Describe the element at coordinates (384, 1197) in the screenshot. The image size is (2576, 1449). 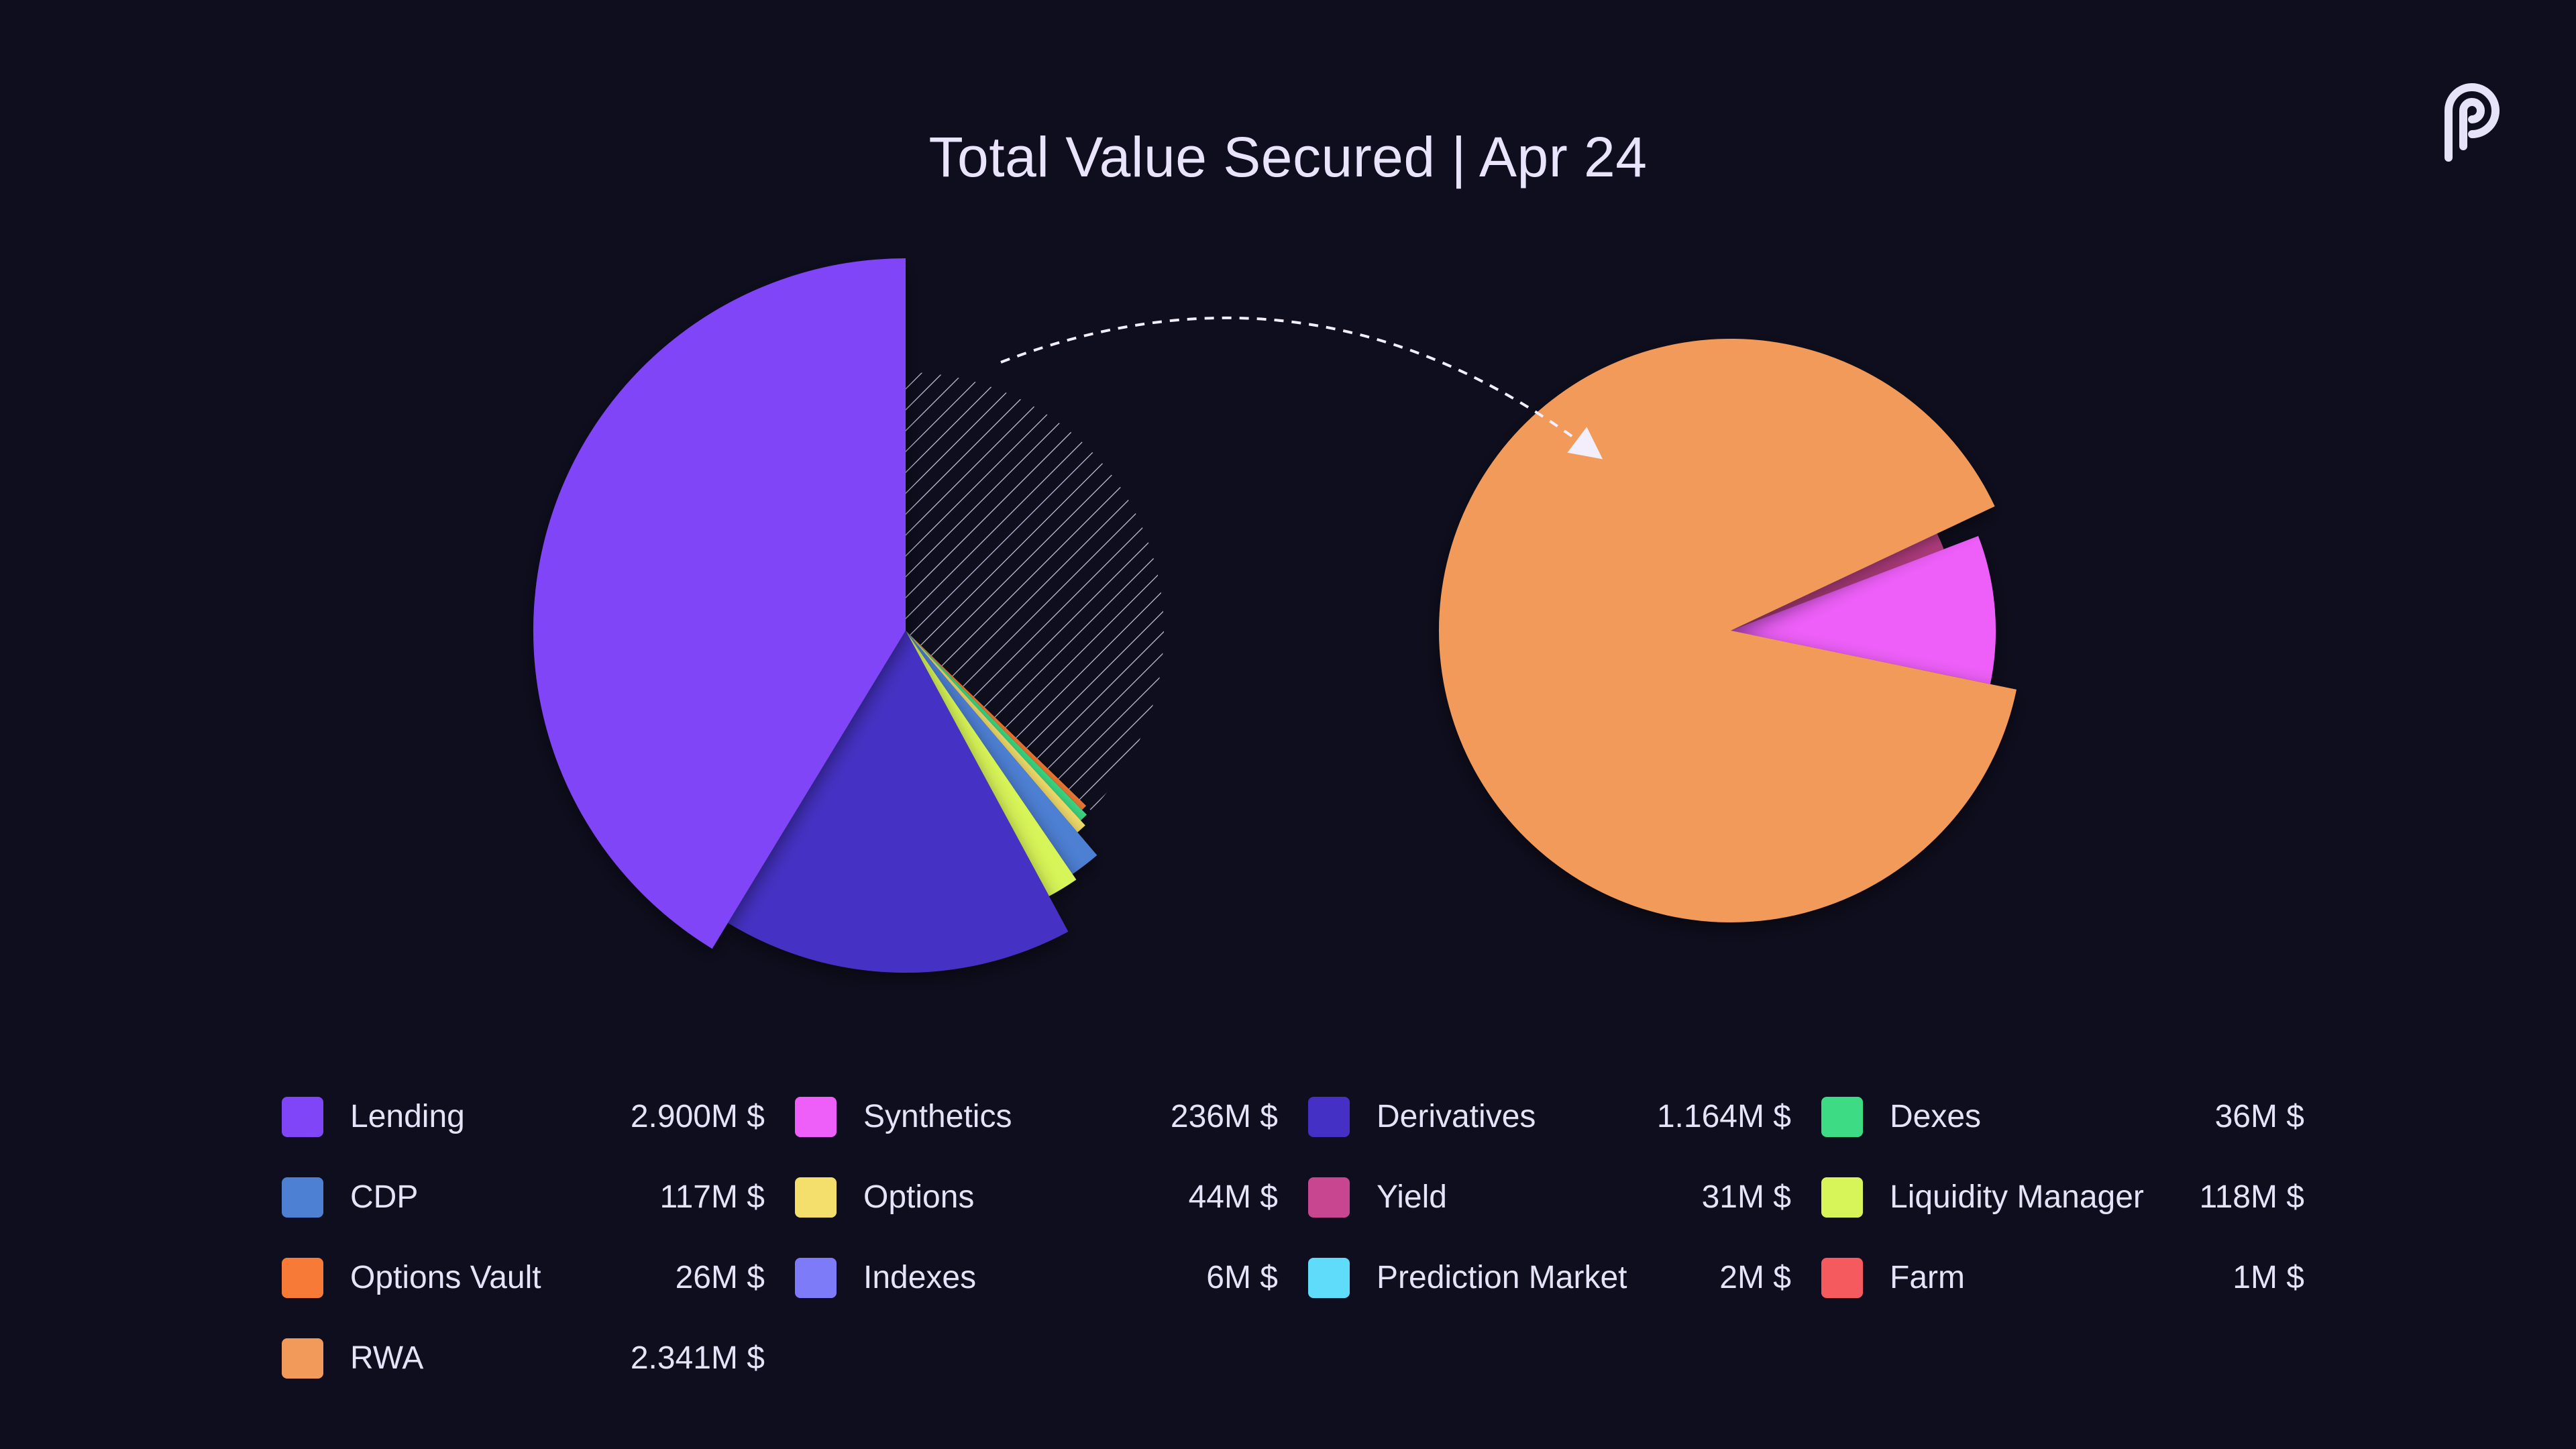
I see `legend-label: CDP` at that location.